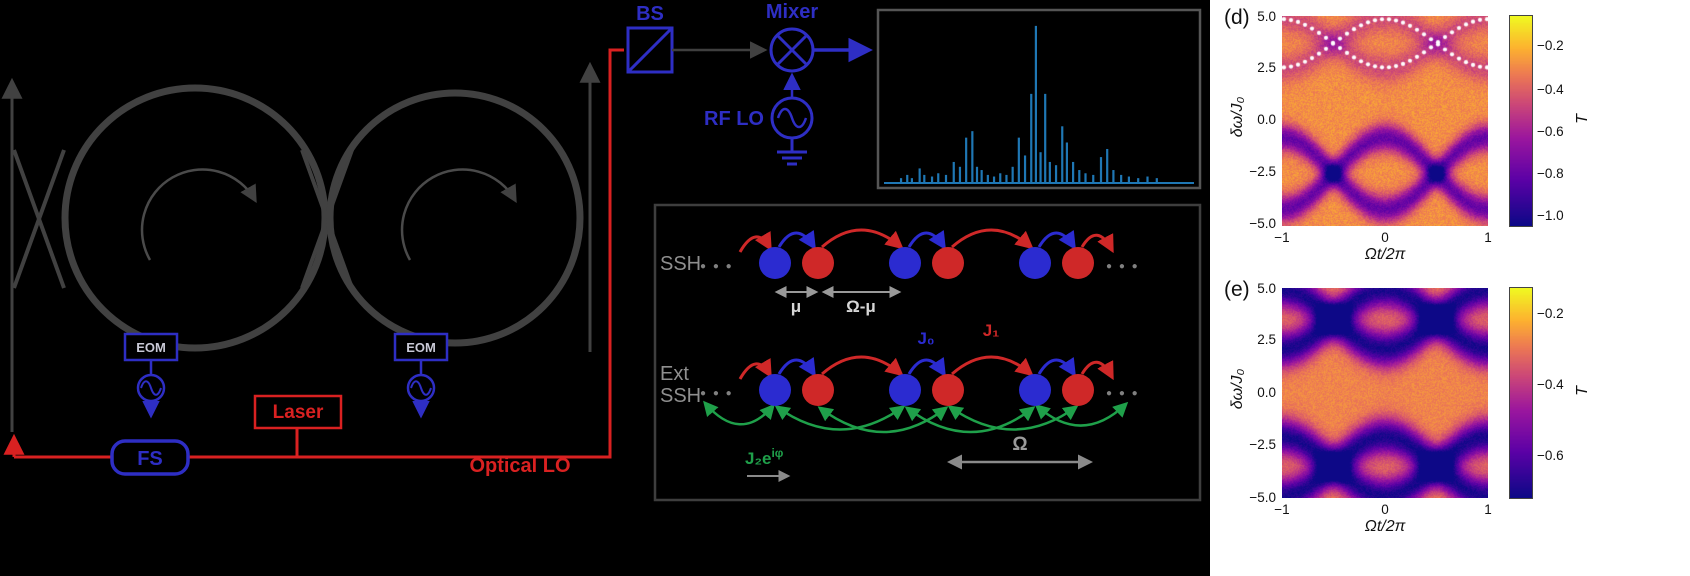  Describe the element at coordinates (764, 457) in the screenshot. I see `j2-label: J₂eiφ` at that location.